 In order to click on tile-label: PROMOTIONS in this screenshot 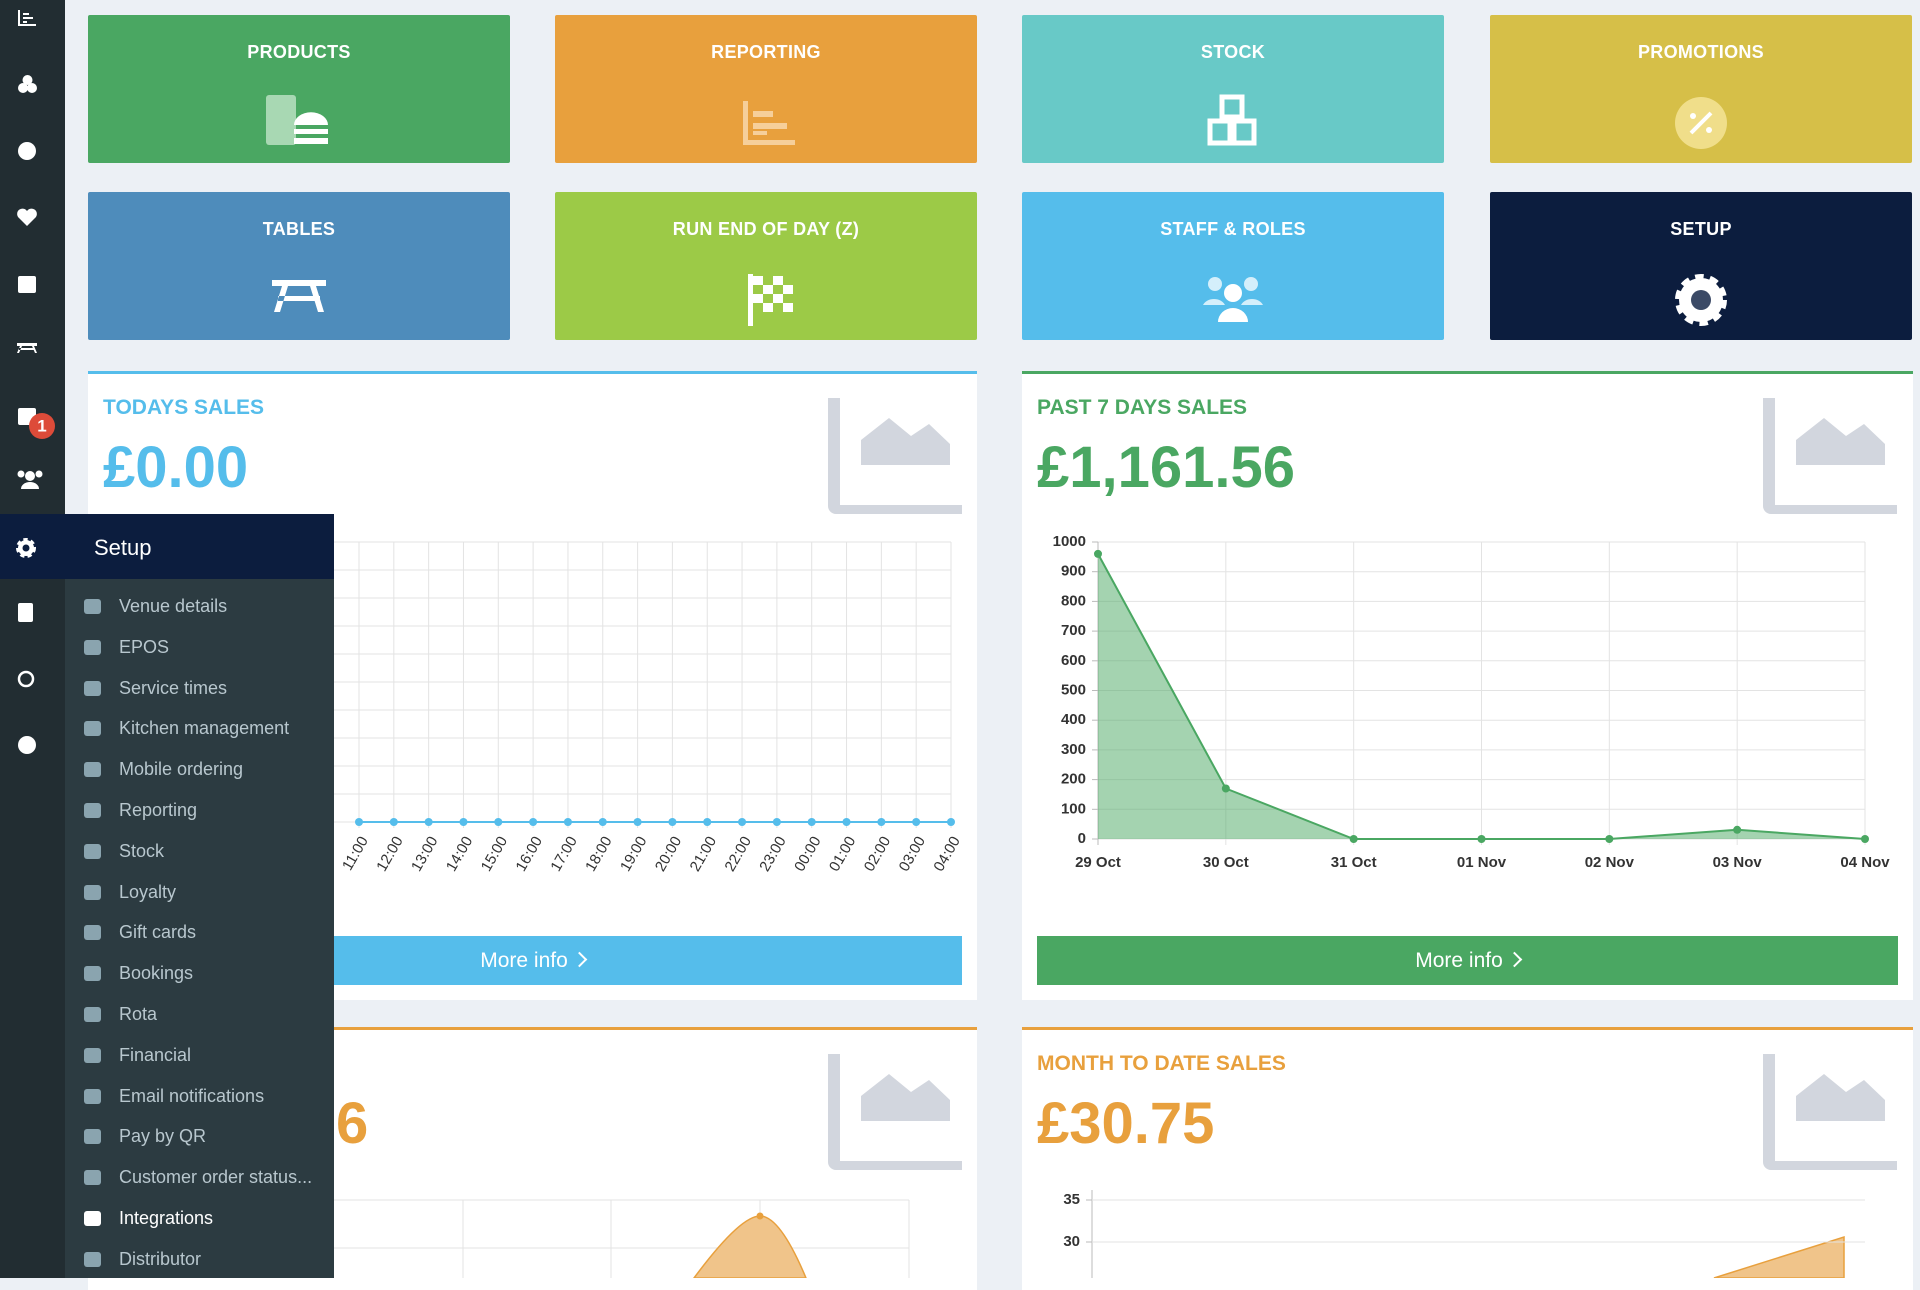, I will do `click(1700, 52)`.